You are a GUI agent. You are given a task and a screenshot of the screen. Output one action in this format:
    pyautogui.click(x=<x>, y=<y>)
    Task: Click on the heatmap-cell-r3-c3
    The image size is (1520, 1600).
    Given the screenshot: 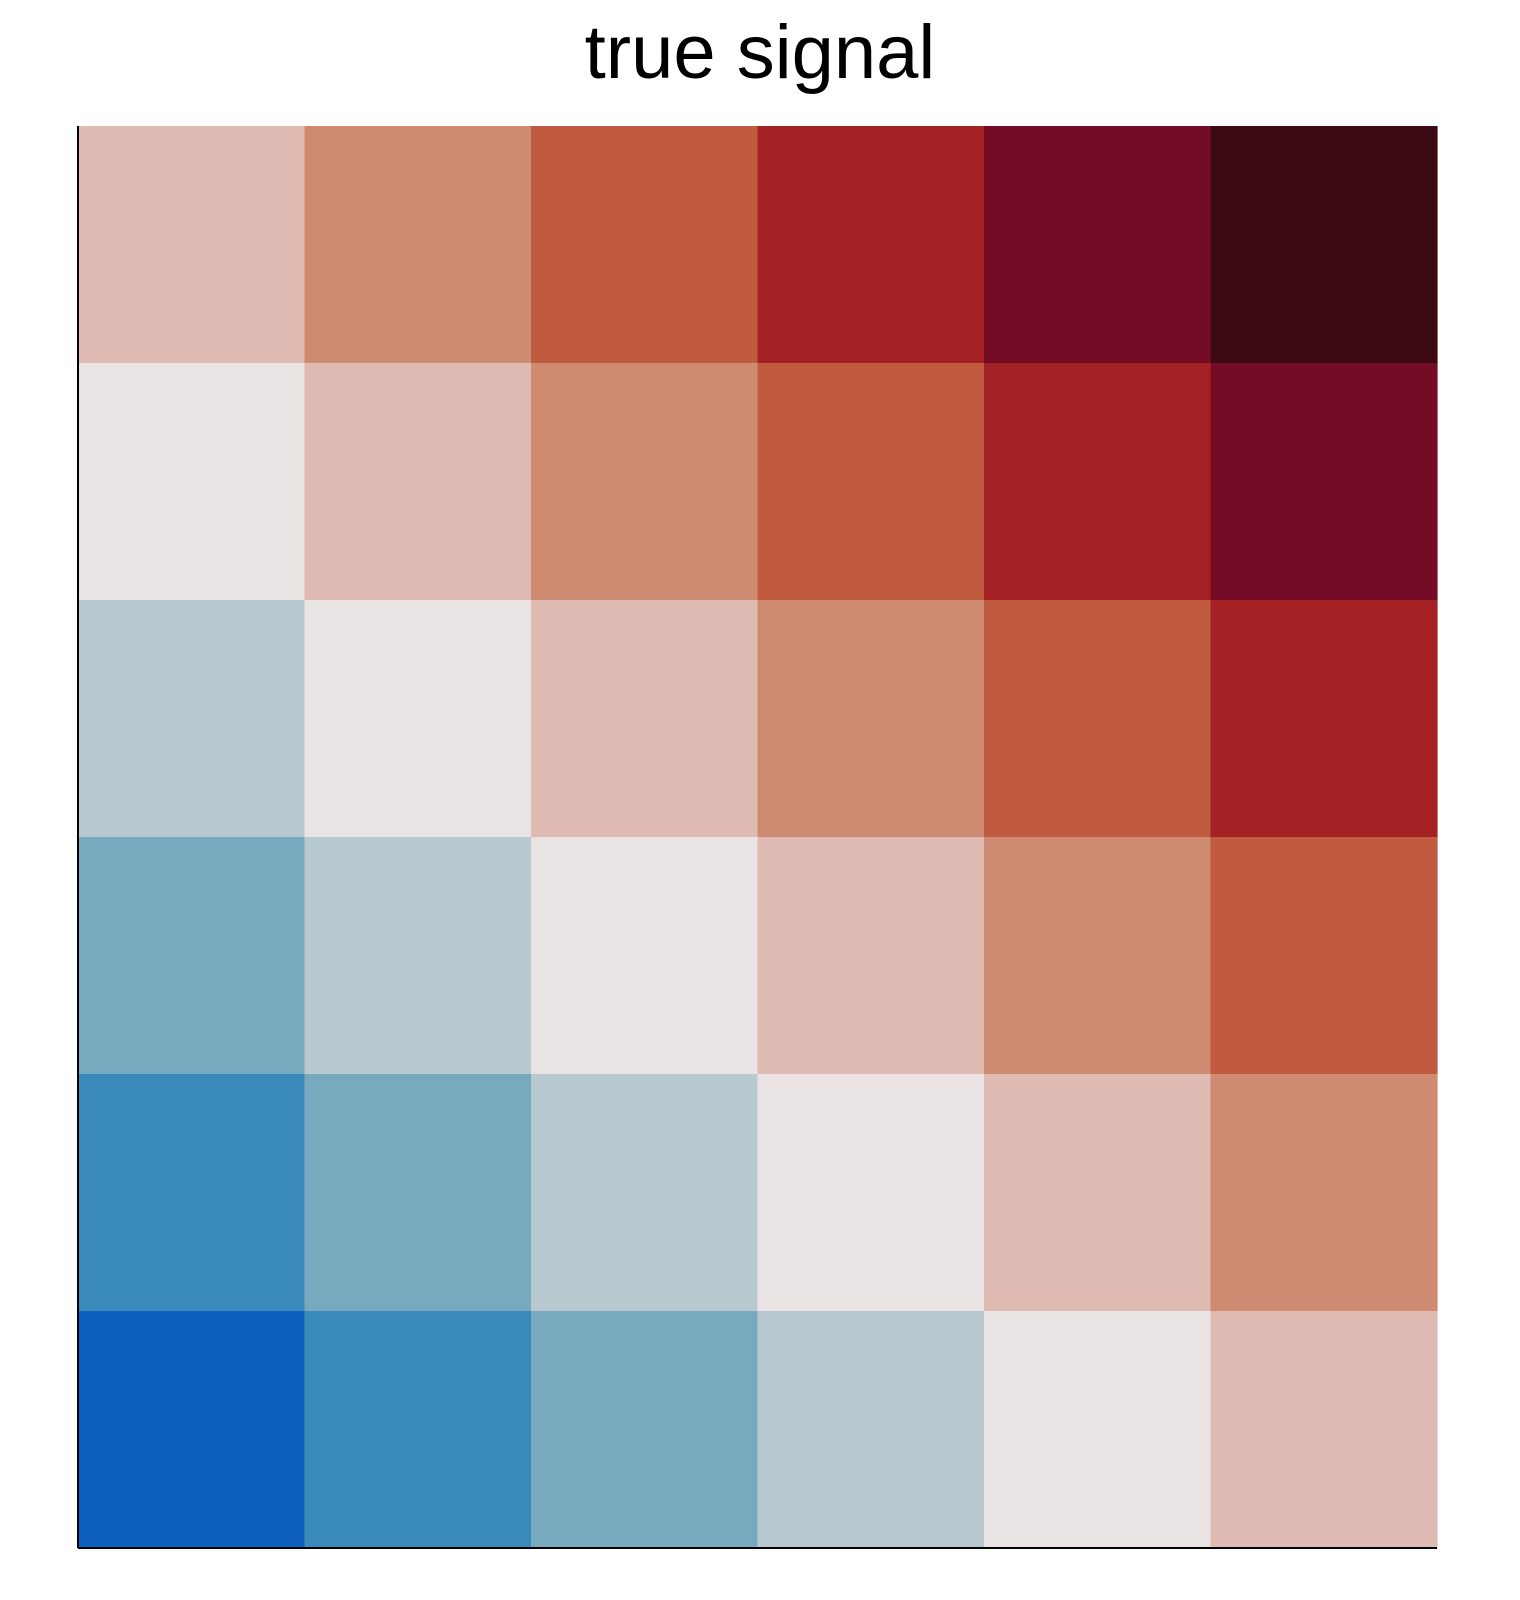 What is the action you would take?
    pyautogui.click(x=871, y=956)
    